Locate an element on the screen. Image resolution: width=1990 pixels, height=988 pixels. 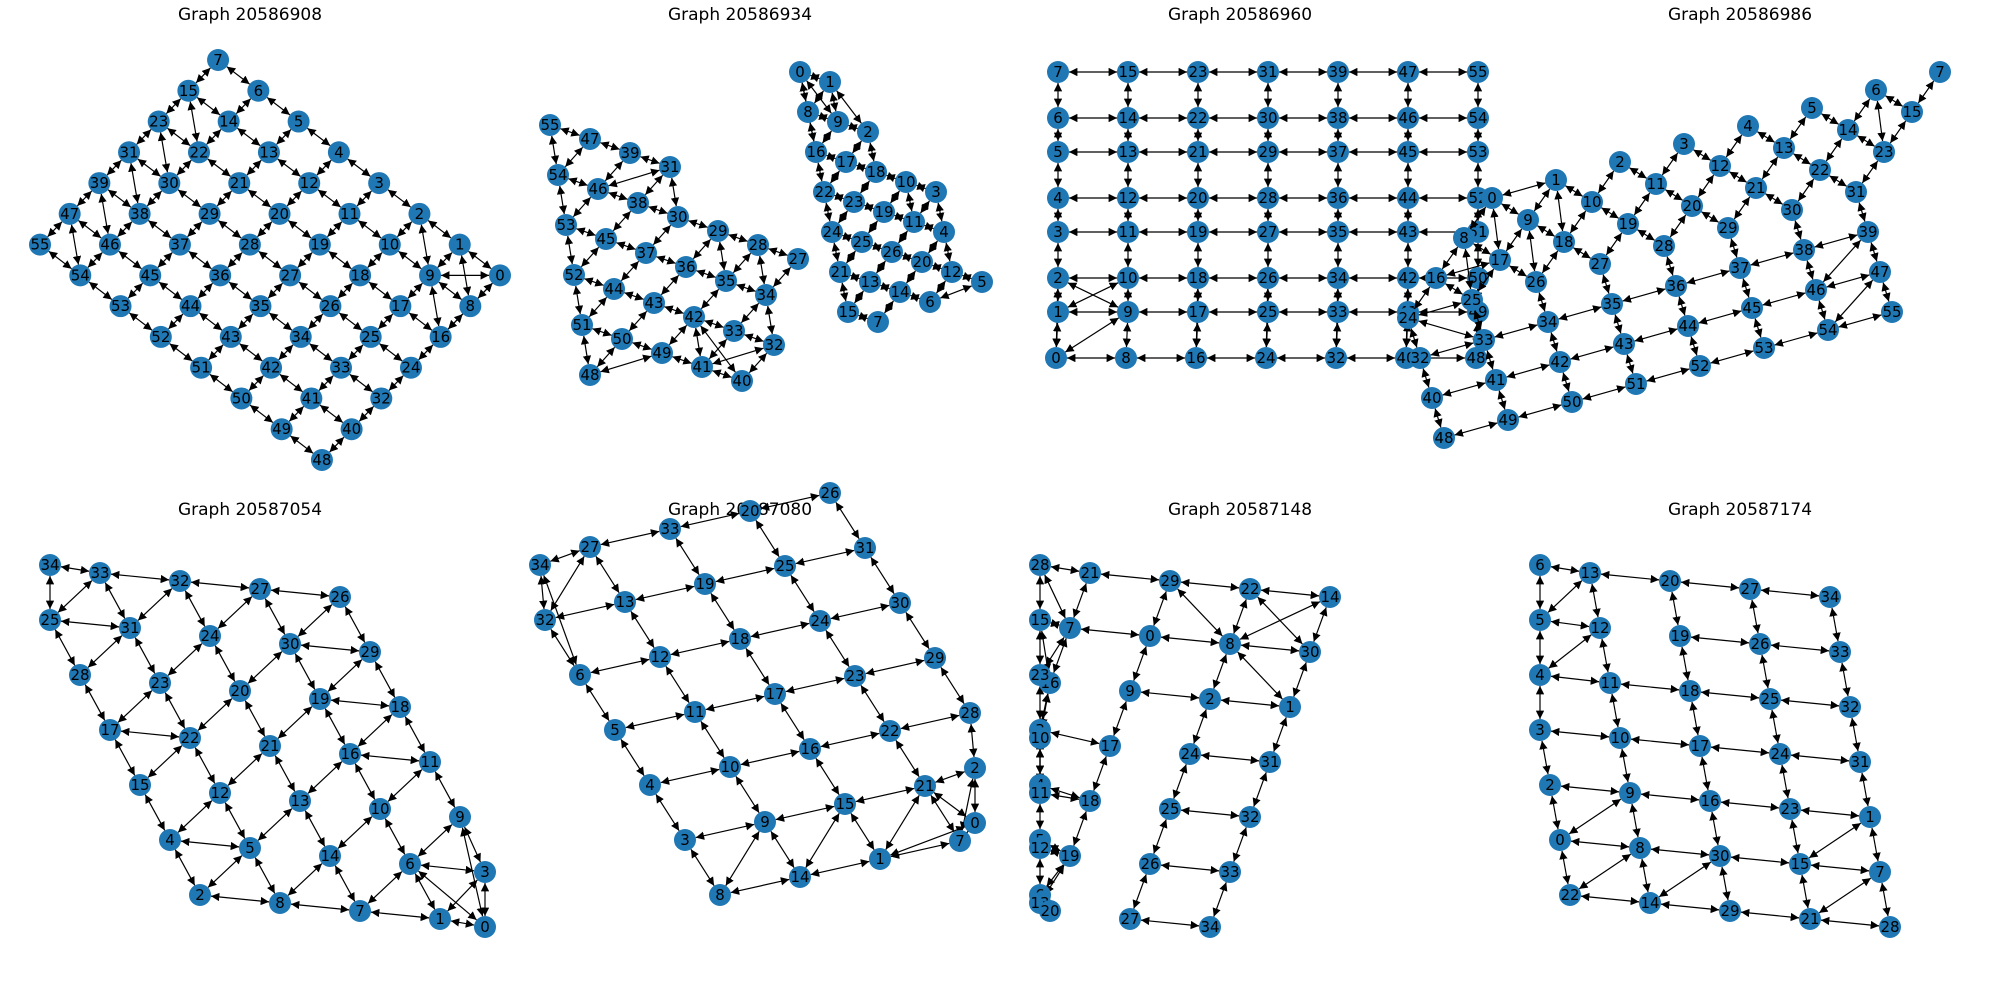
node-label: 31 is located at coordinates (1267, 72).